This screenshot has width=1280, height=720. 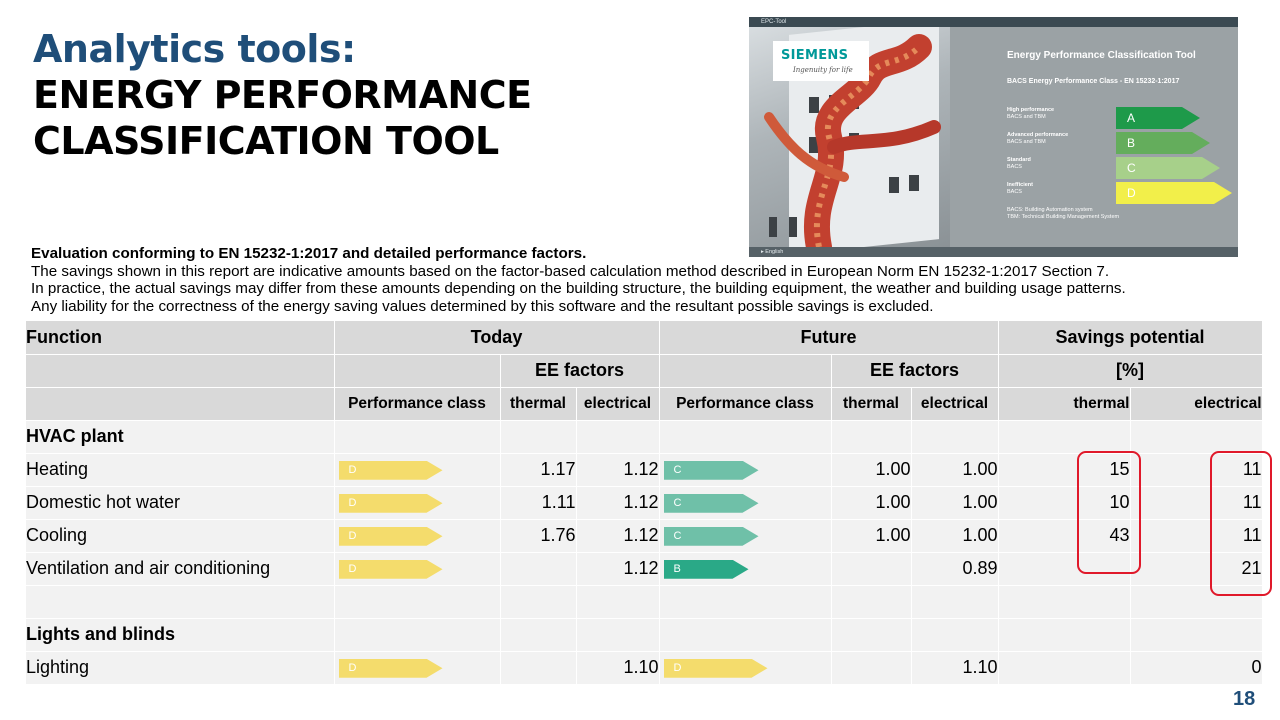 I want to click on today-thermal: 1.11, so click(x=538, y=503).